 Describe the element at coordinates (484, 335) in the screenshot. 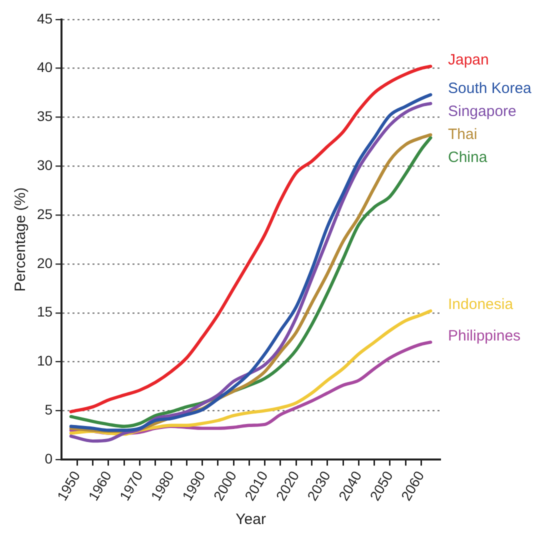

I see `series-label: Philippines` at that location.